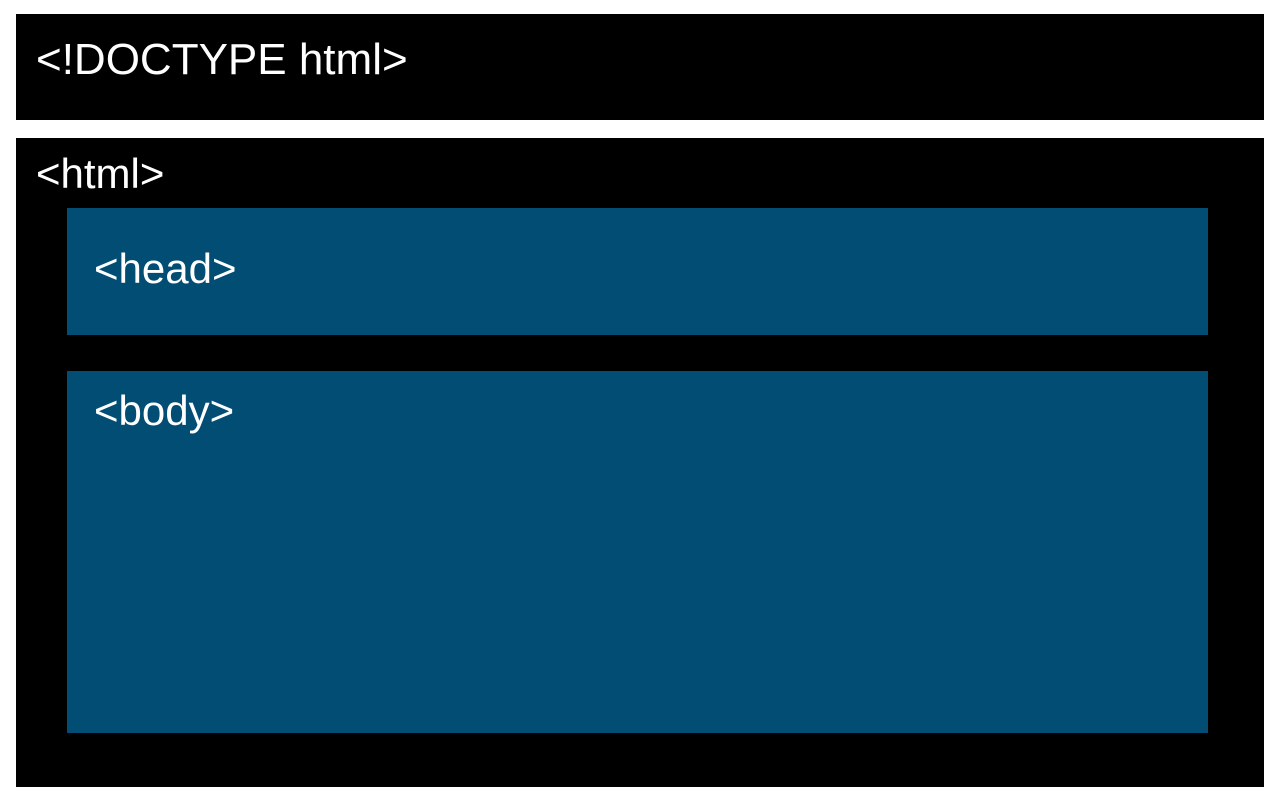 The width and height of the screenshot is (1280, 800). I want to click on html-label: <html>, so click(100, 173).